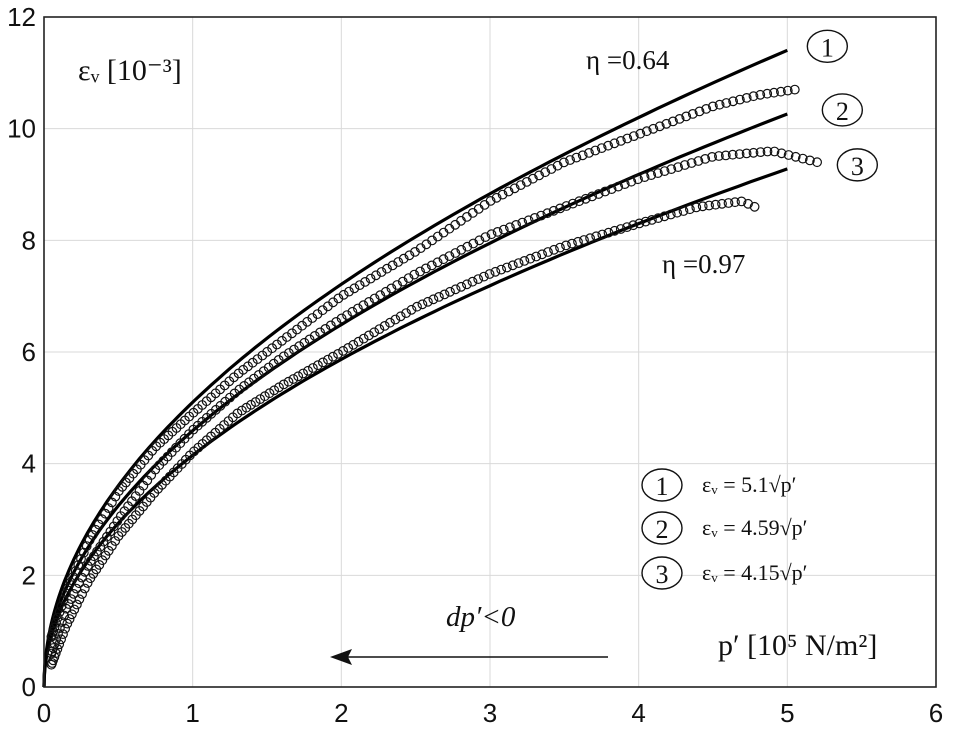  I want to click on curve-badge-1: 1, so click(827, 46).